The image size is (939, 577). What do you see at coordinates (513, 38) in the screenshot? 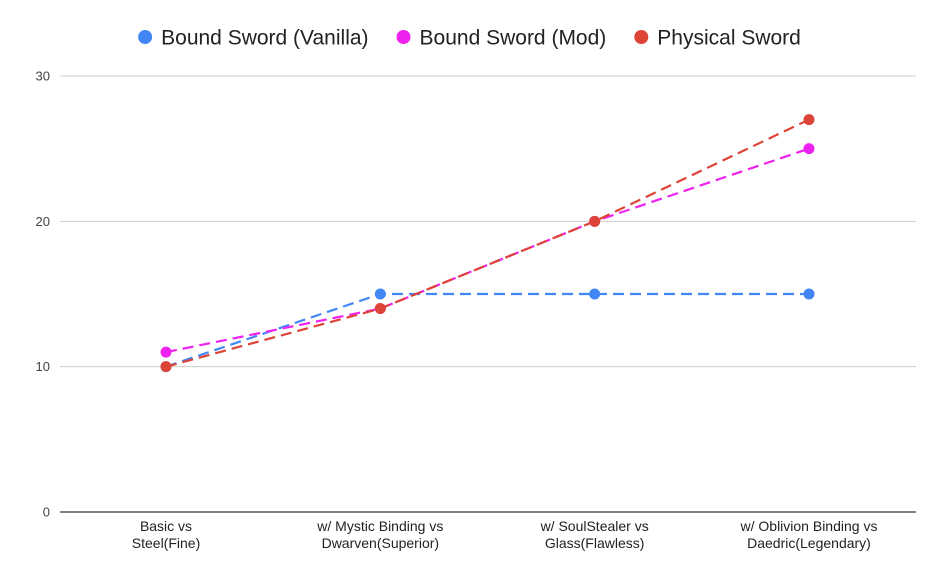
I see `legend-label: Bound Sword (Mod)` at bounding box center [513, 38].